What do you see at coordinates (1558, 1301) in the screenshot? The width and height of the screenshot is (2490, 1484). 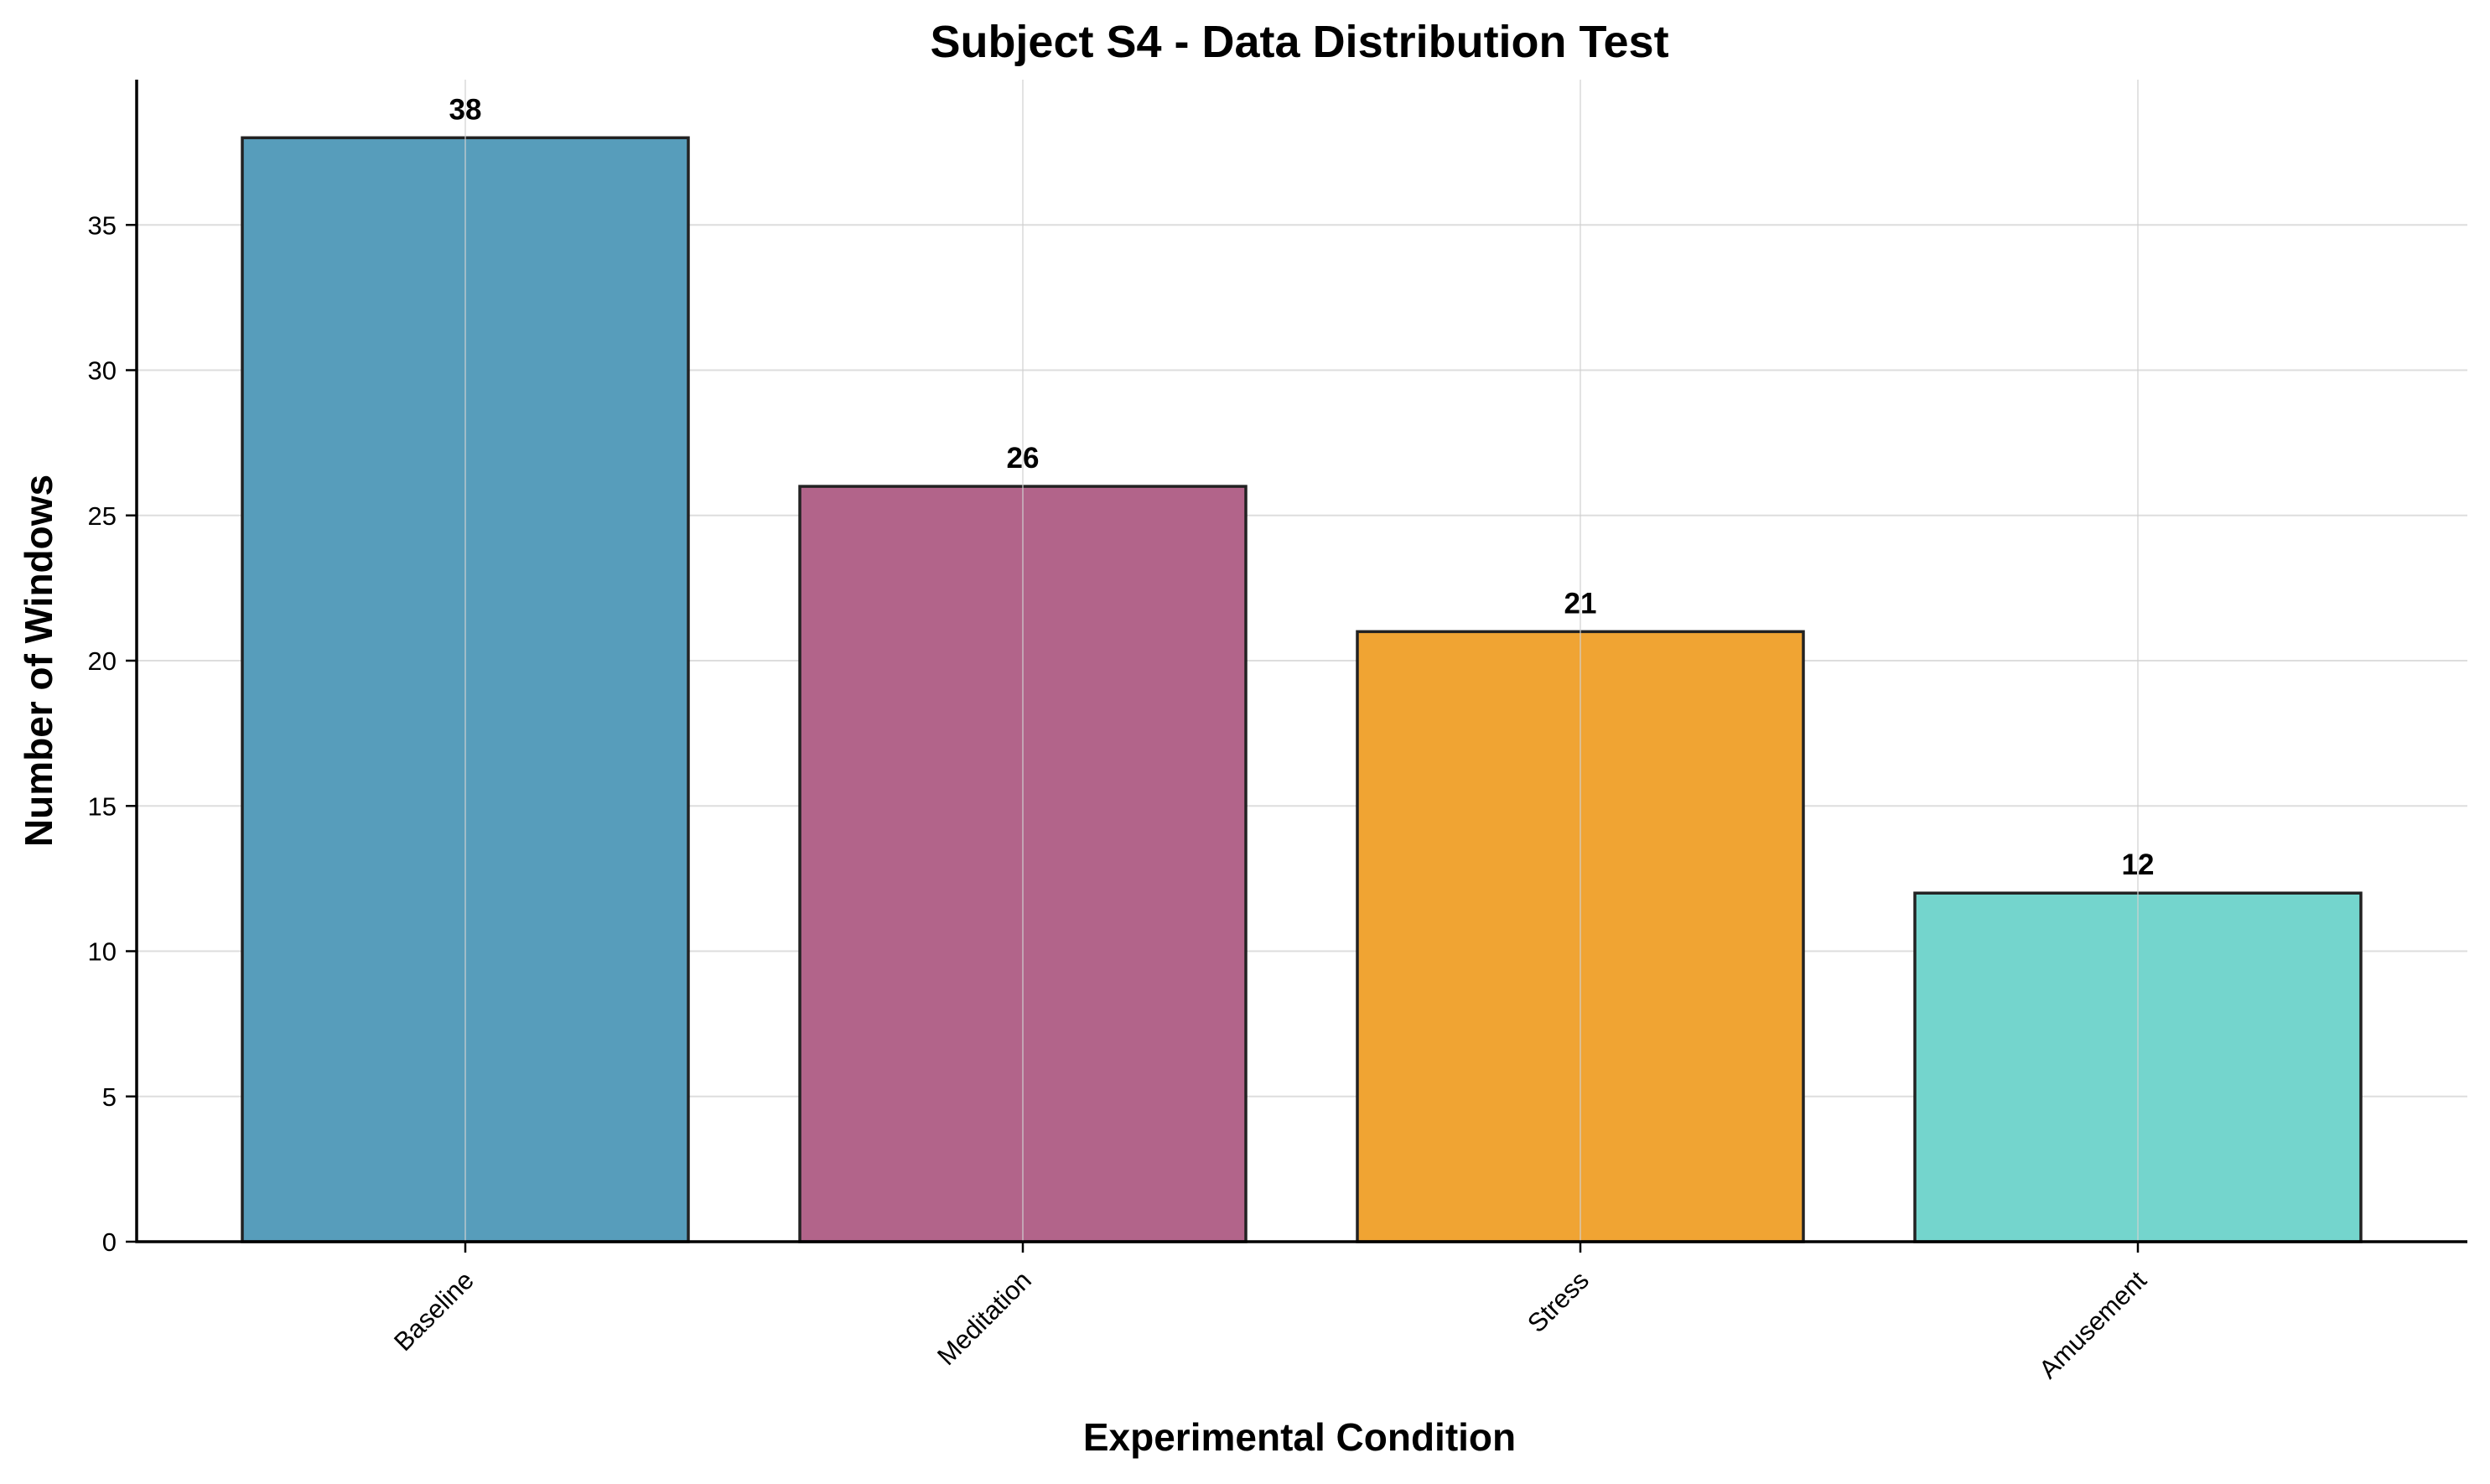 I see `x-tick-label-stress: Stress` at bounding box center [1558, 1301].